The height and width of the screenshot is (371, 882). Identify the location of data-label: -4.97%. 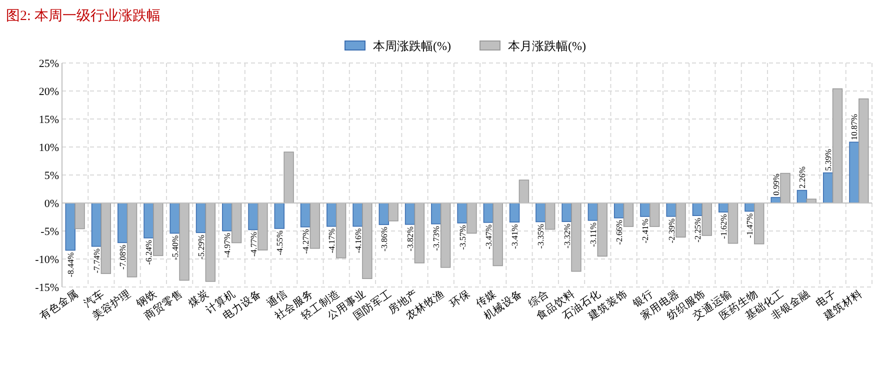
(227, 245).